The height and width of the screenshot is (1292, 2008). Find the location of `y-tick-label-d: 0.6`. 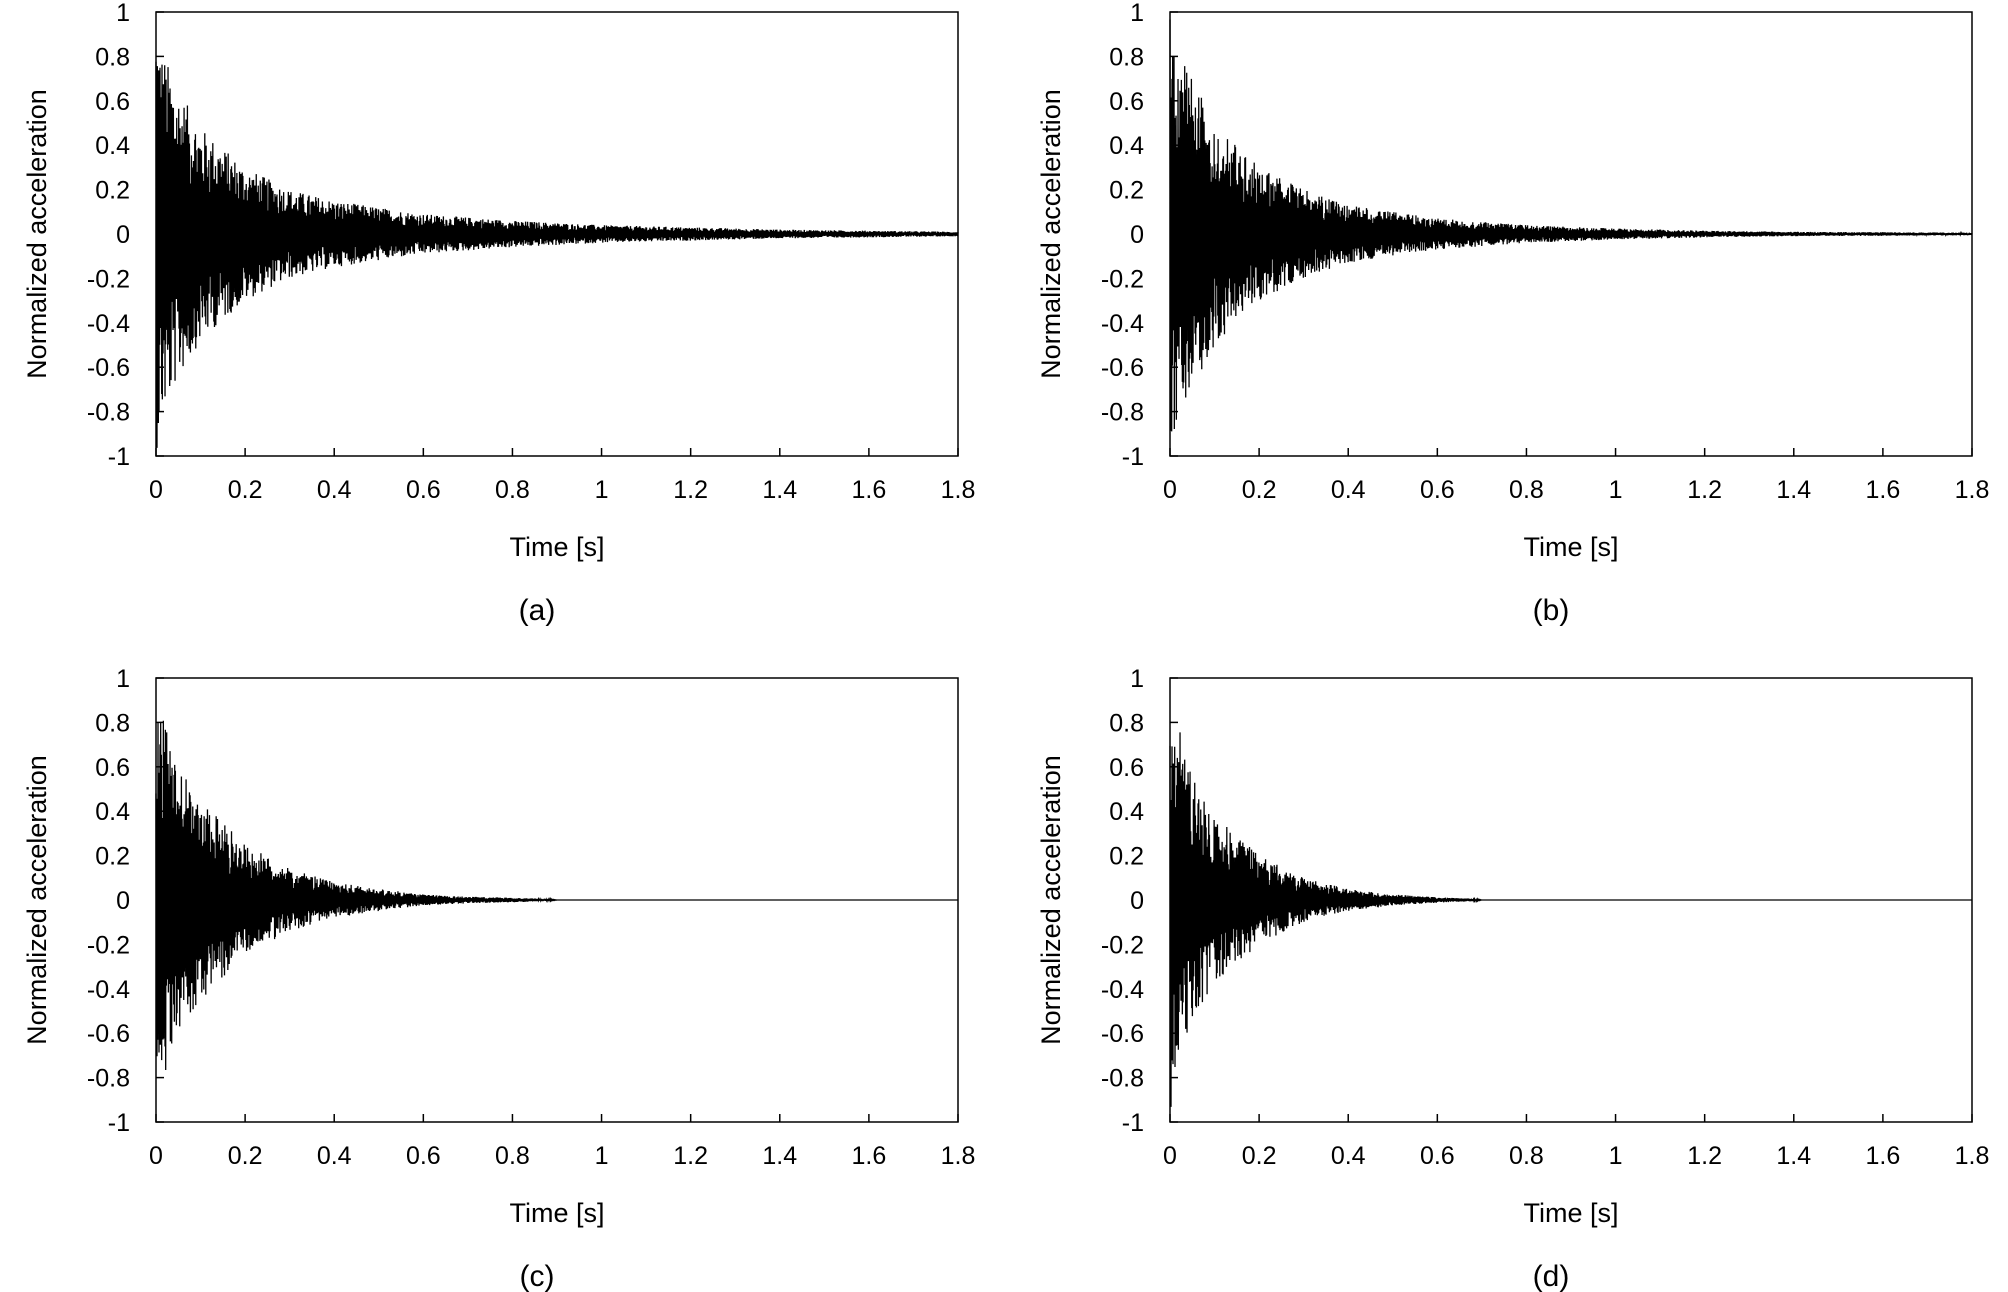

y-tick-label-d: 0.6 is located at coordinates (1126, 768).